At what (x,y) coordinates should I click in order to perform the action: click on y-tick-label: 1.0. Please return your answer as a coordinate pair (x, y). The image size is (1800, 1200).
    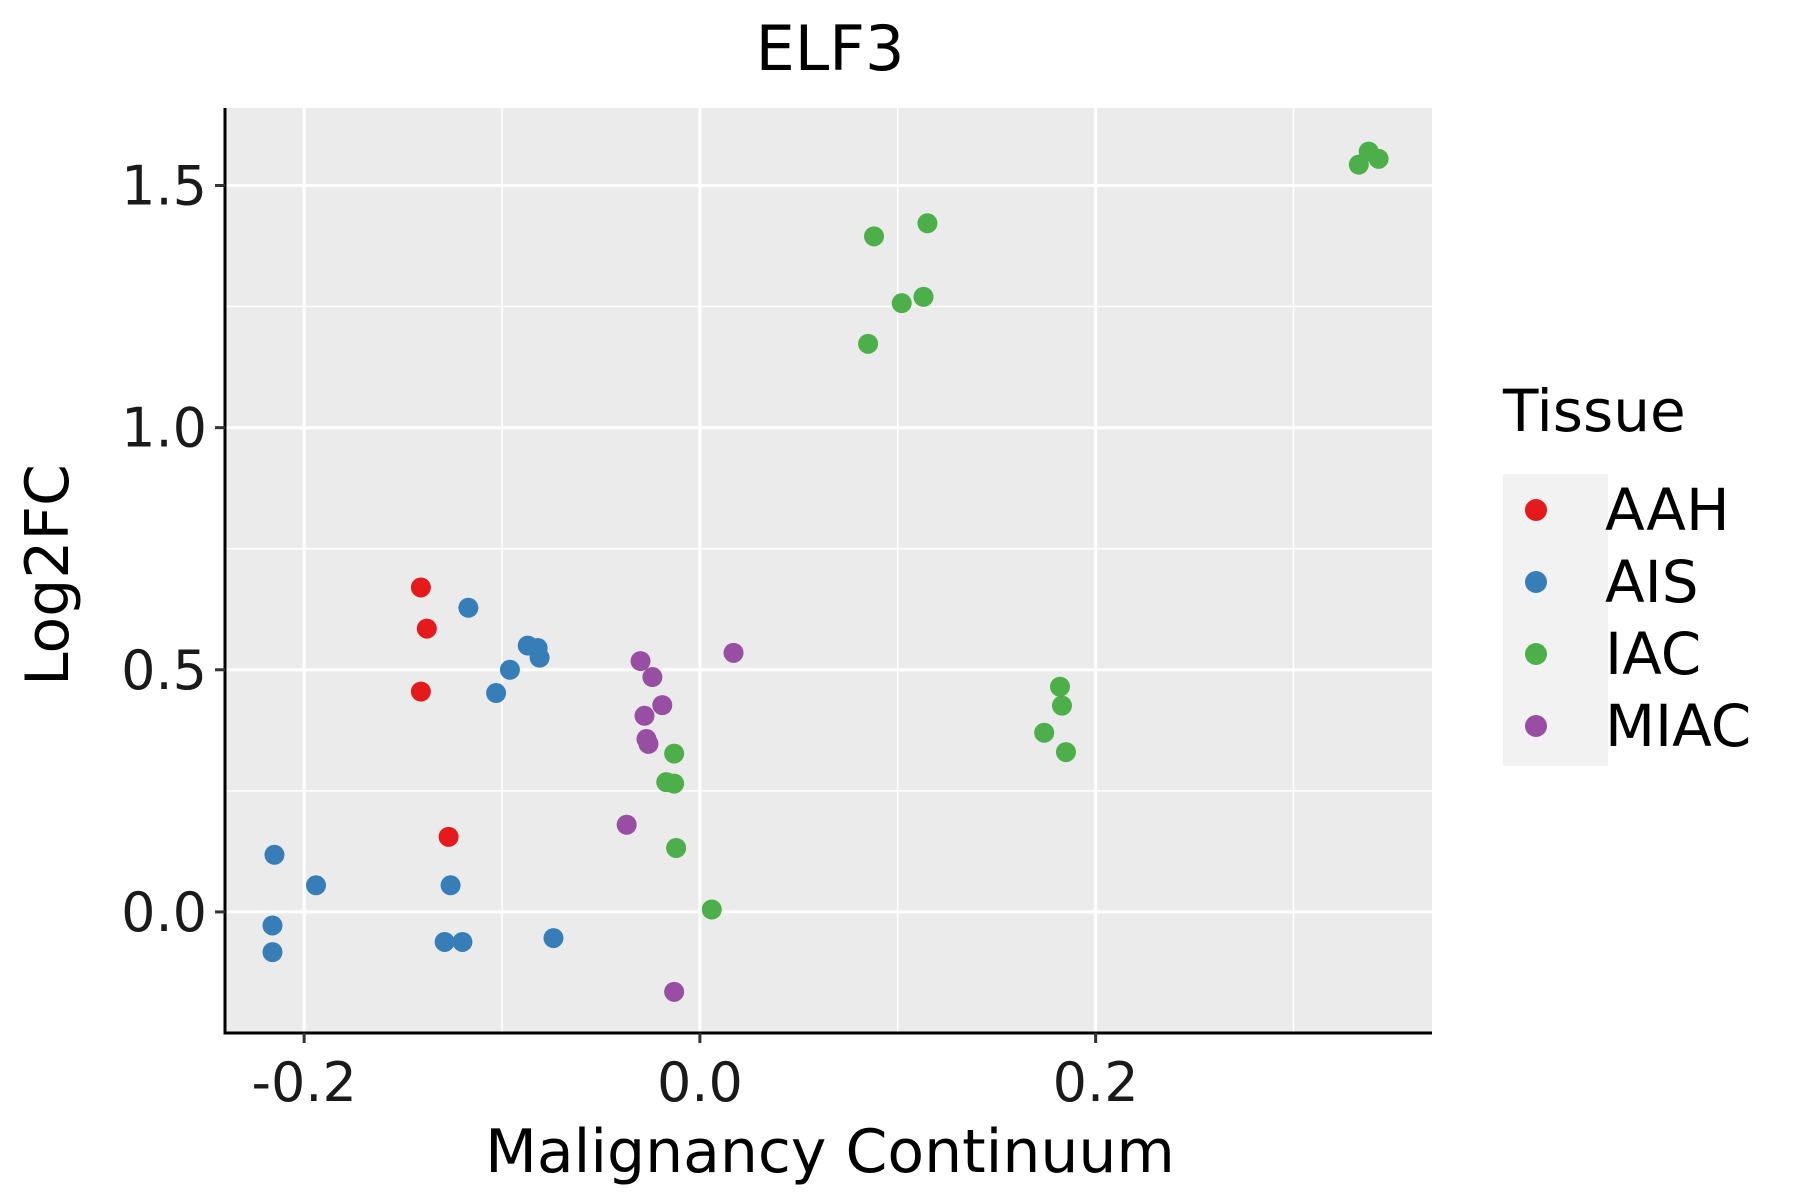
    Looking at the image, I should click on (164, 428).